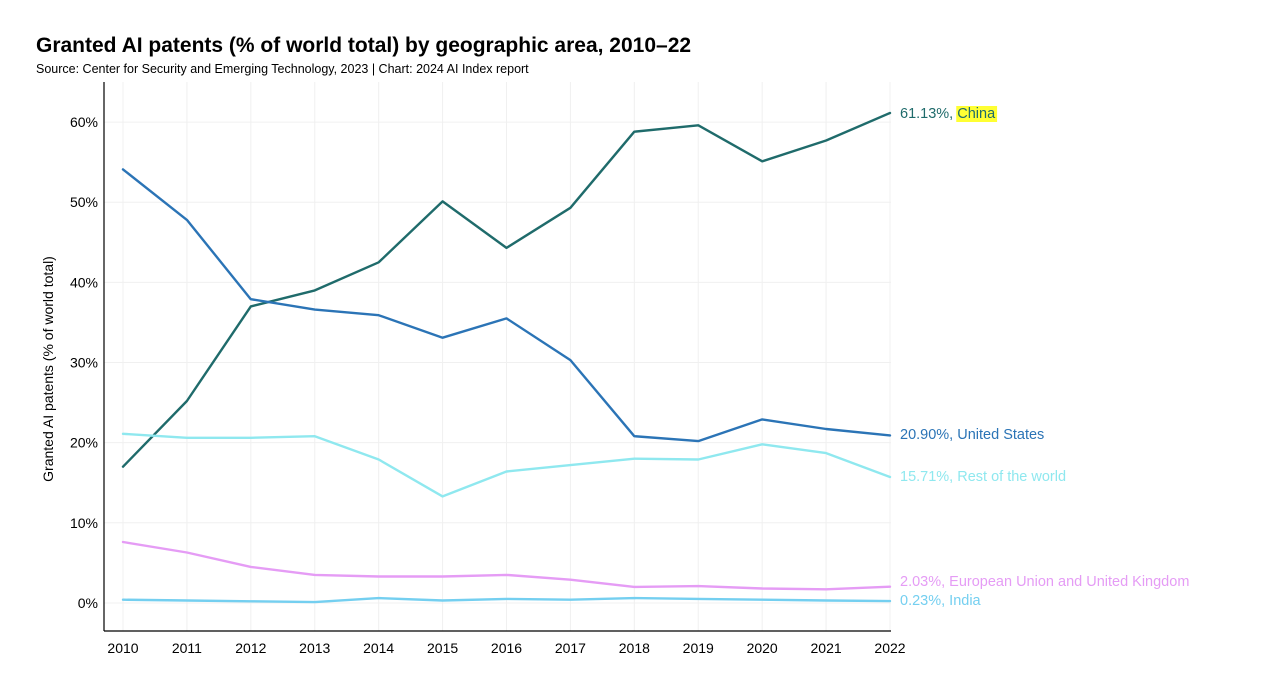 The height and width of the screenshot is (679, 1280). Describe the element at coordinates (84, 523) in the screenshot. I see `y-tick-label: 10%` at that location.